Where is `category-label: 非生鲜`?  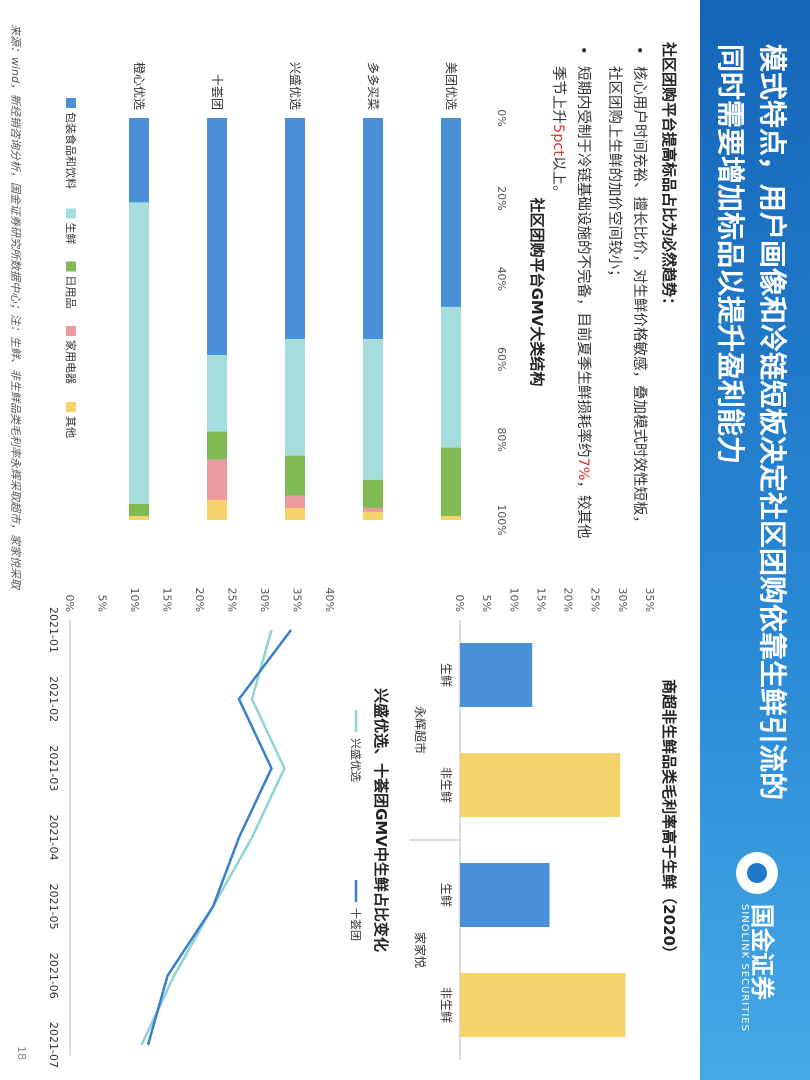
category-label: 非生鲜 is located at coordinates (446, 785).